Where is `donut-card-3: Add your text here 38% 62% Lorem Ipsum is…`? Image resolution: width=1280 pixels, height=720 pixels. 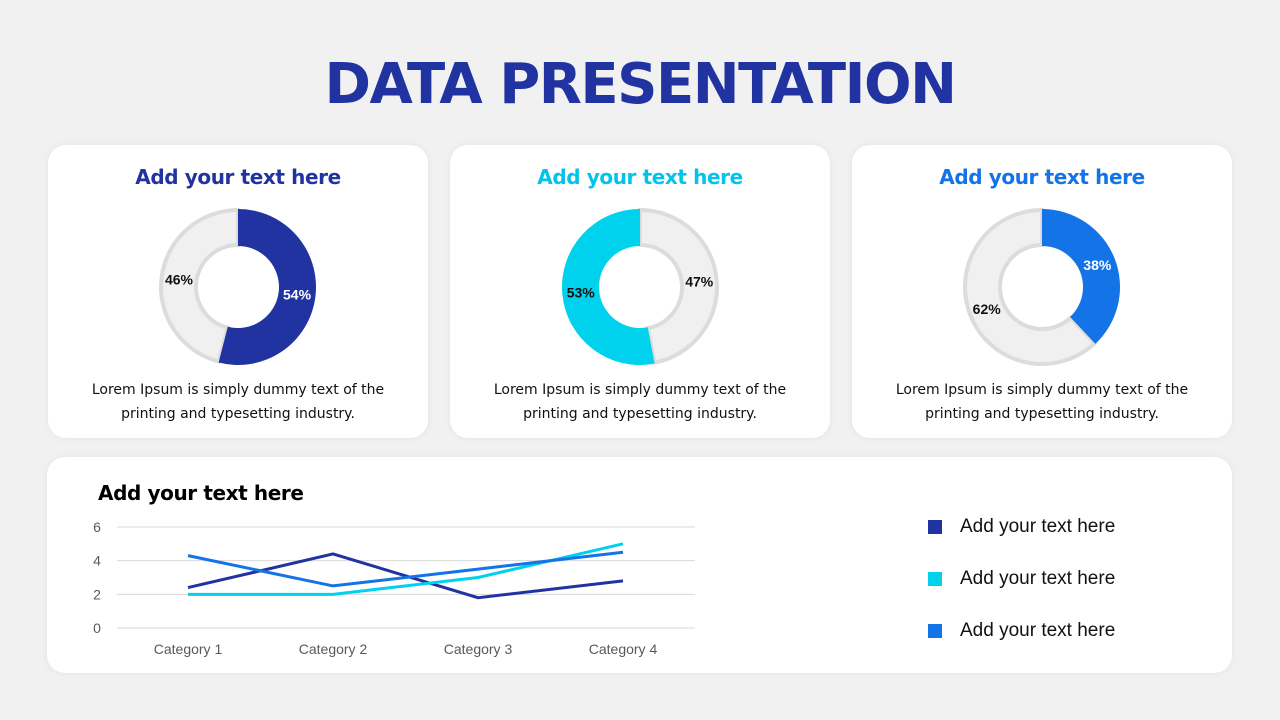
donut-card-3: Add your text here 38% 62% Lorem Ipsum is… is located at coordinates (1042, 291).